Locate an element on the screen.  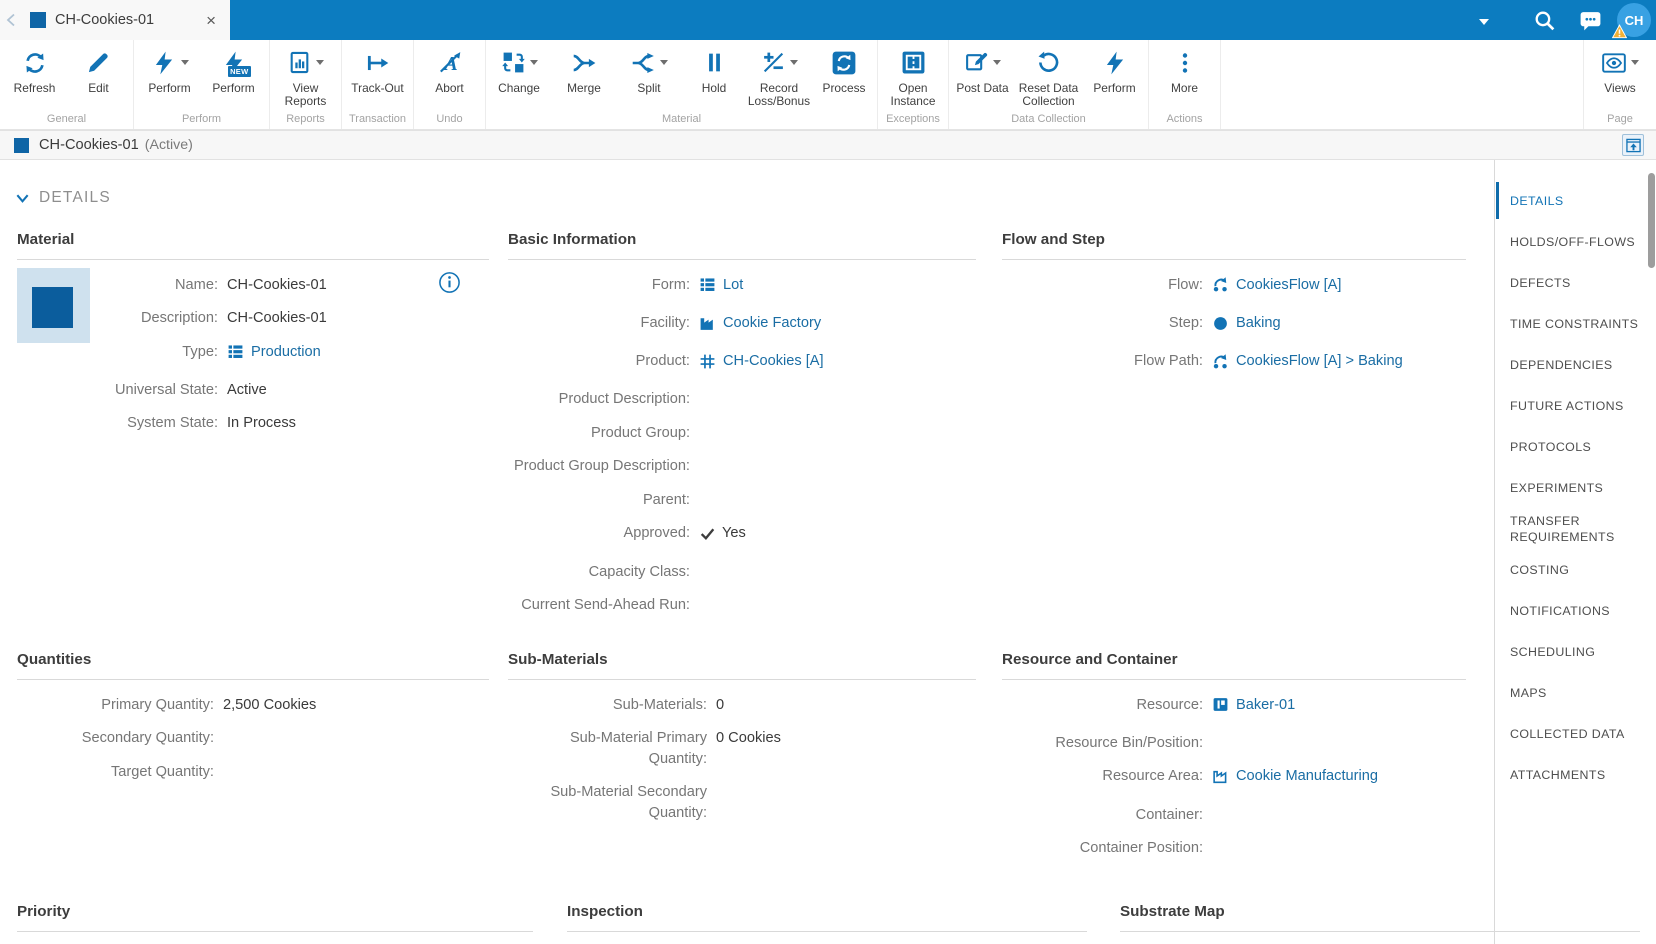
abort-icon is located at coordinates (450, 62).